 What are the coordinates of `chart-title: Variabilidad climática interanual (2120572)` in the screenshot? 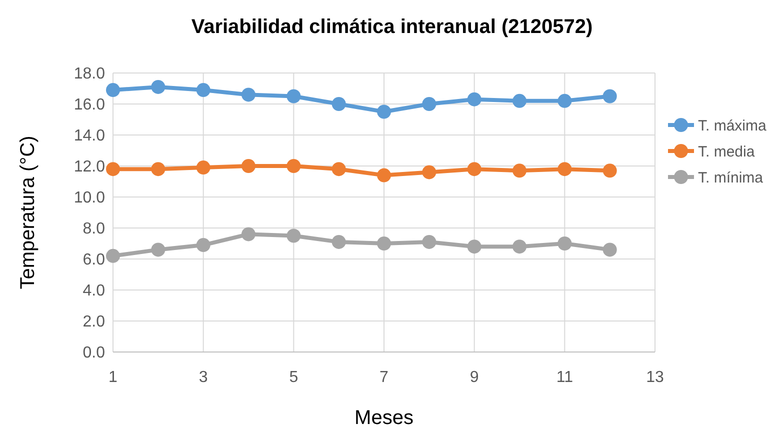 It's located at (392, 27).